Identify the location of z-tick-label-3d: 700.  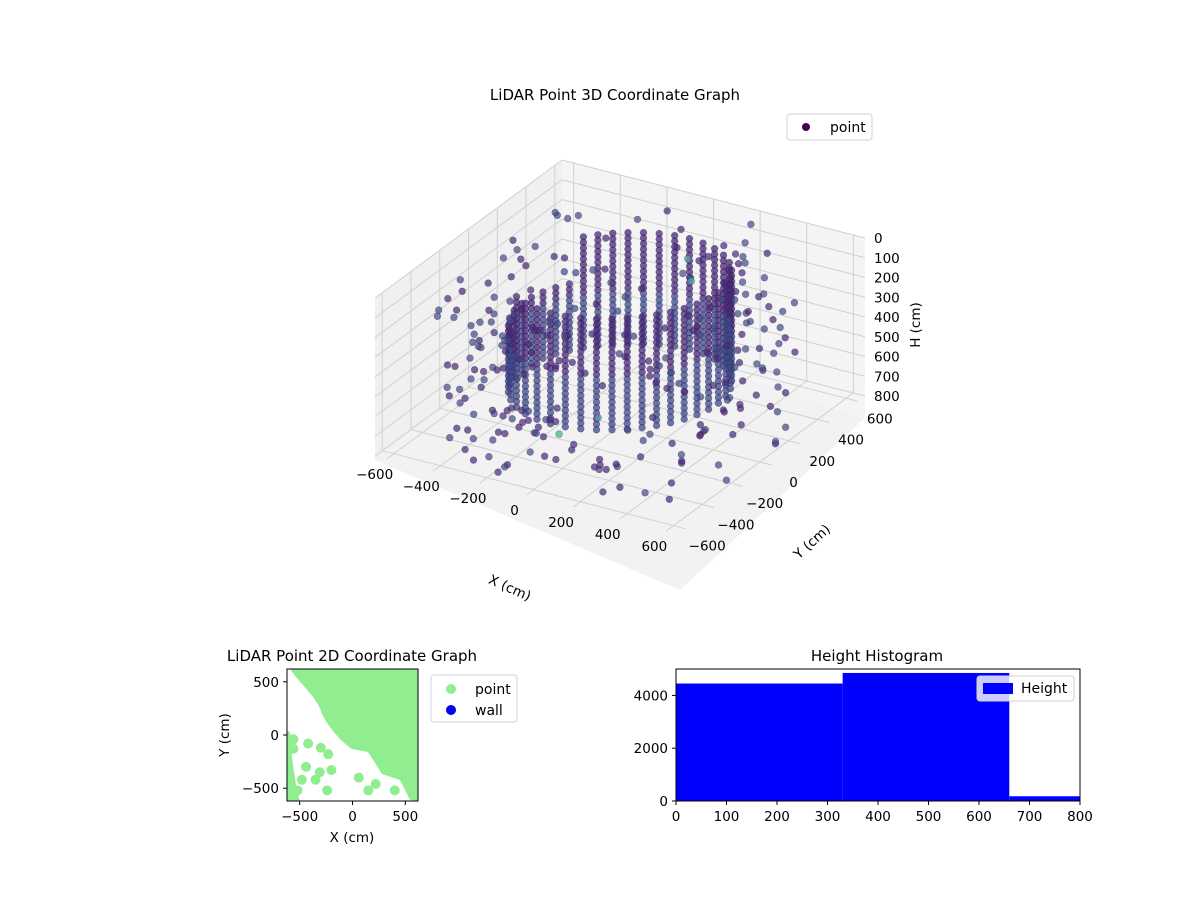
(887, 377).